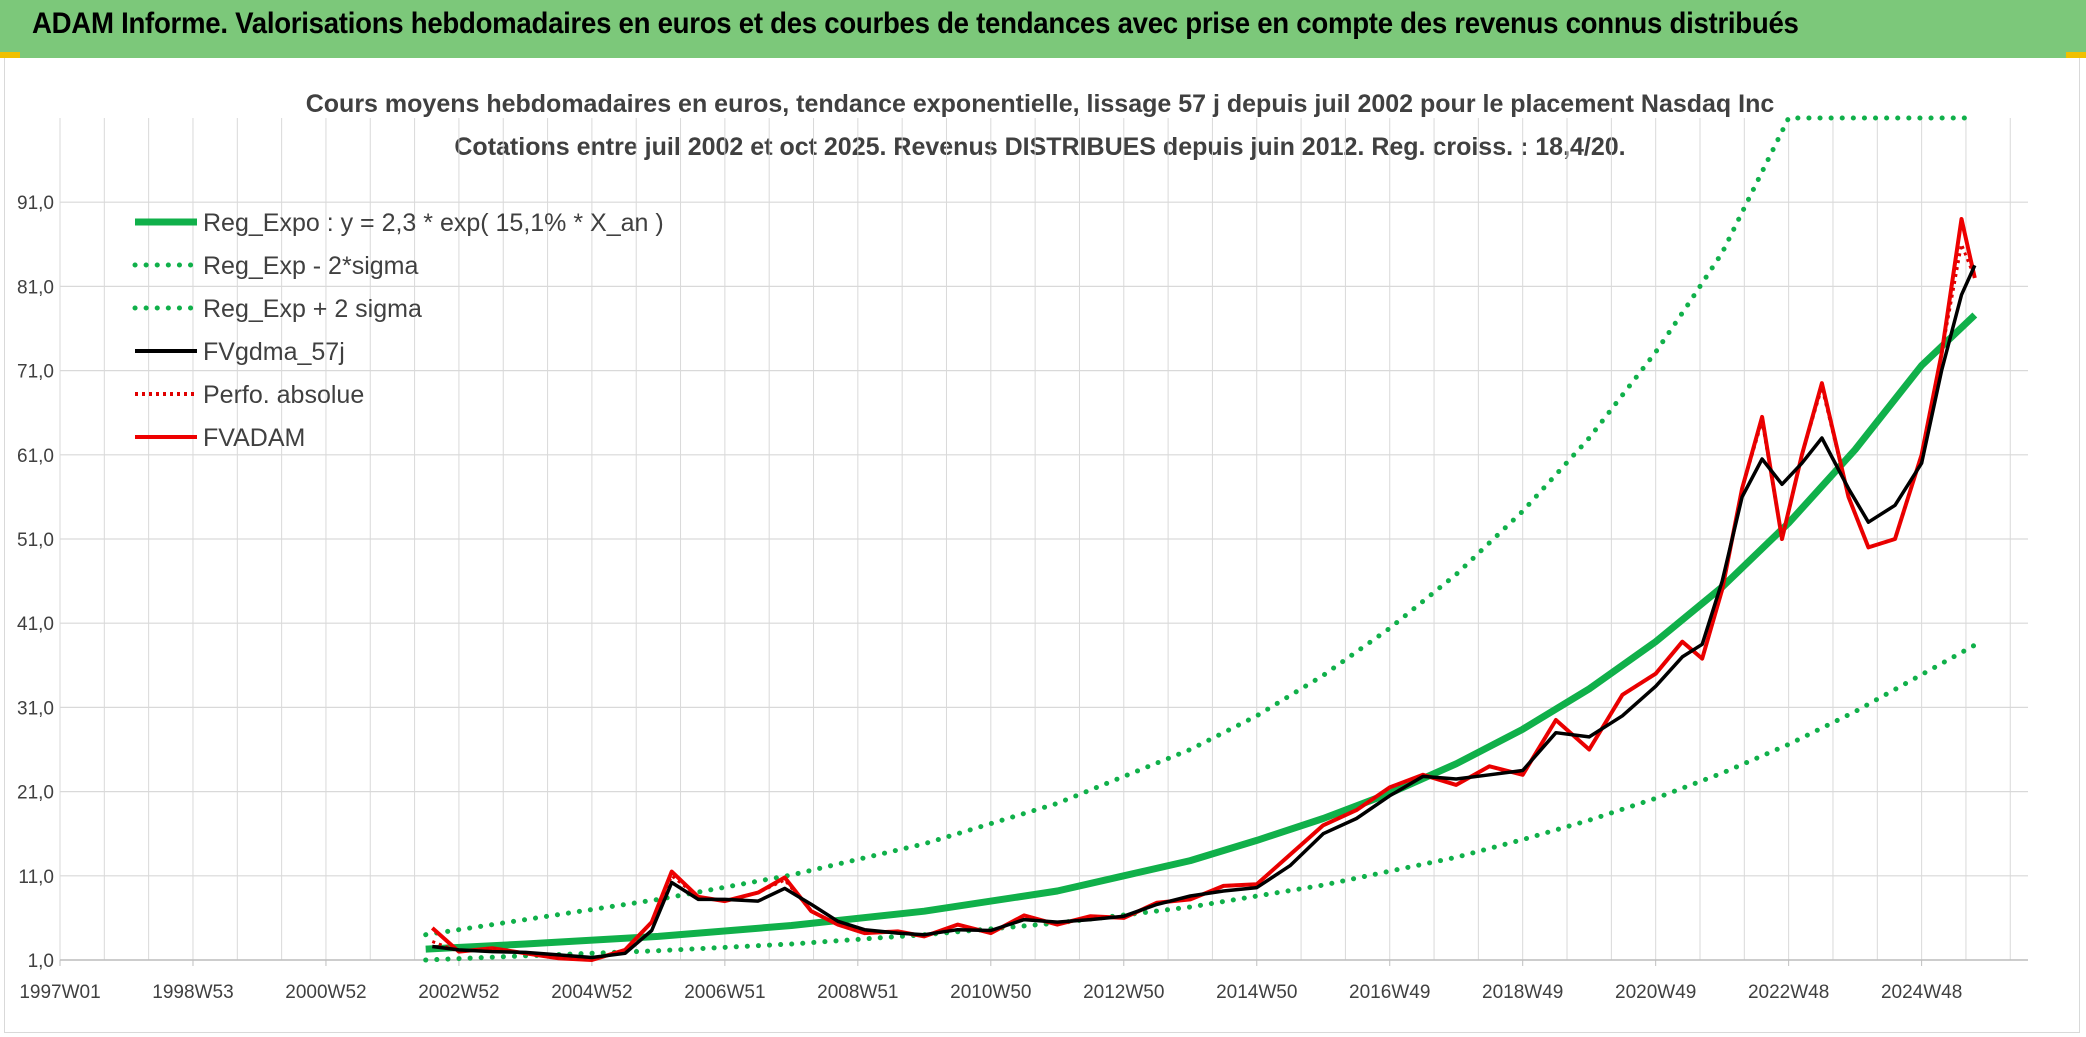  What do you see at coordinates (1389, 992) in the screenshot?
I see `x-tick-label: 2016W49` at bounding box center [1389, 992].